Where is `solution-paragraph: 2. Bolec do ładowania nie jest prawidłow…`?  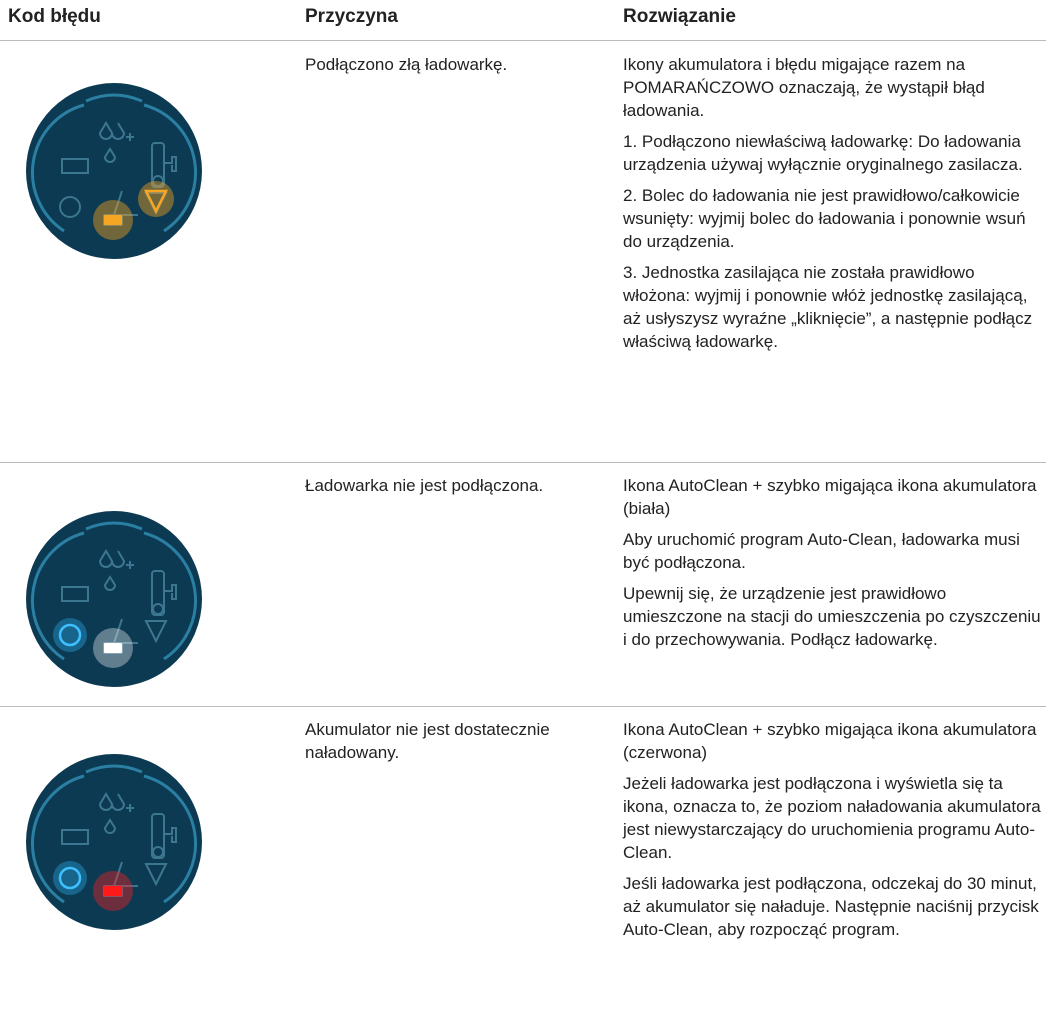 solution-paragraph: 2. Bolec do ładowania nie jest prawidłow… is located at coordinates (824, 218).